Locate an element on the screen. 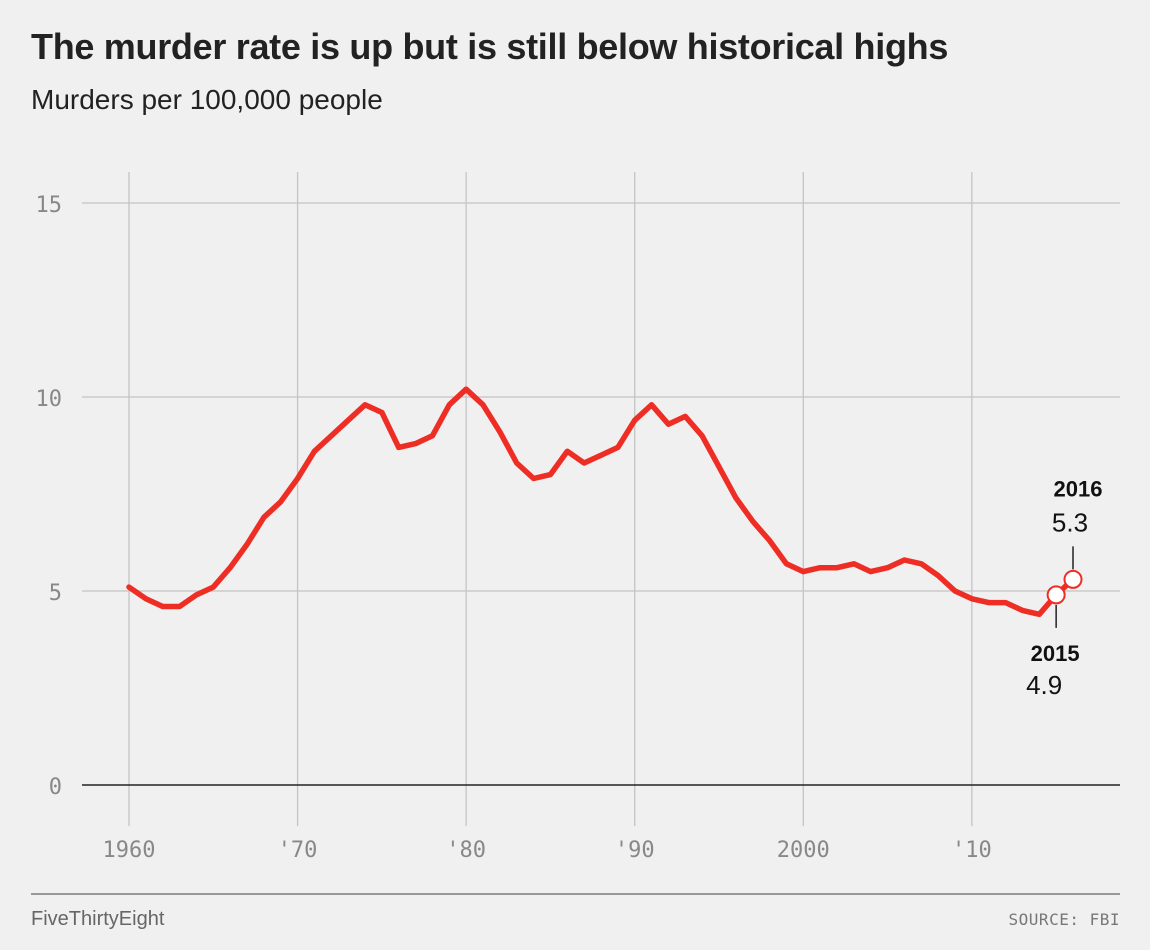 The image size is (1150, 950). x-tick-label: '70 is located at coordinates (298, 850).